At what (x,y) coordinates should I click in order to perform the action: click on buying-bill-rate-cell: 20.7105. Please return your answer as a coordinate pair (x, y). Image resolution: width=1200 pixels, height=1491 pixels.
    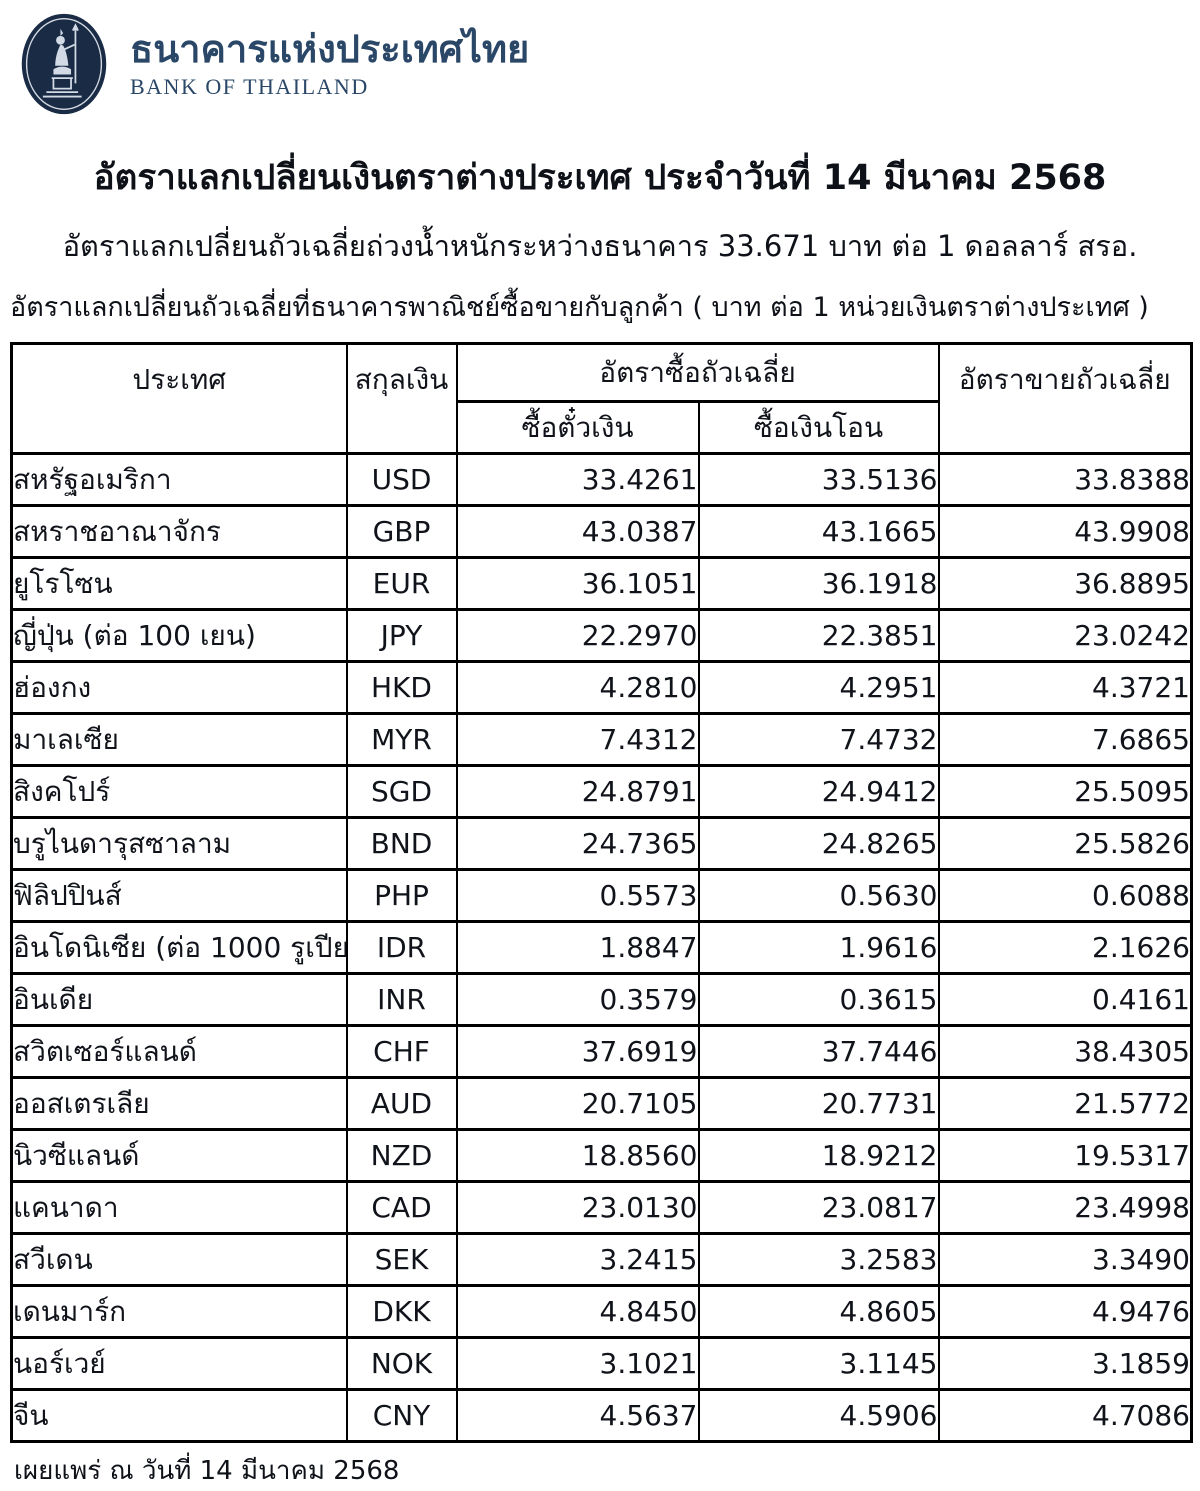
    Looking at the image, I should click on (577, 1103).